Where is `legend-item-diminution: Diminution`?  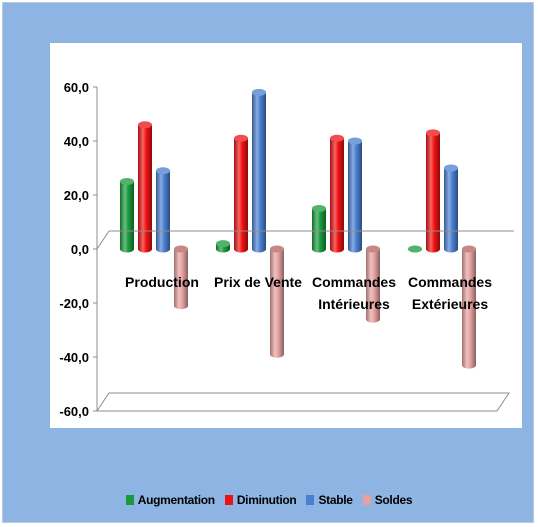 legend-item-diminution: Diminution is located at coordinates (260, 500).